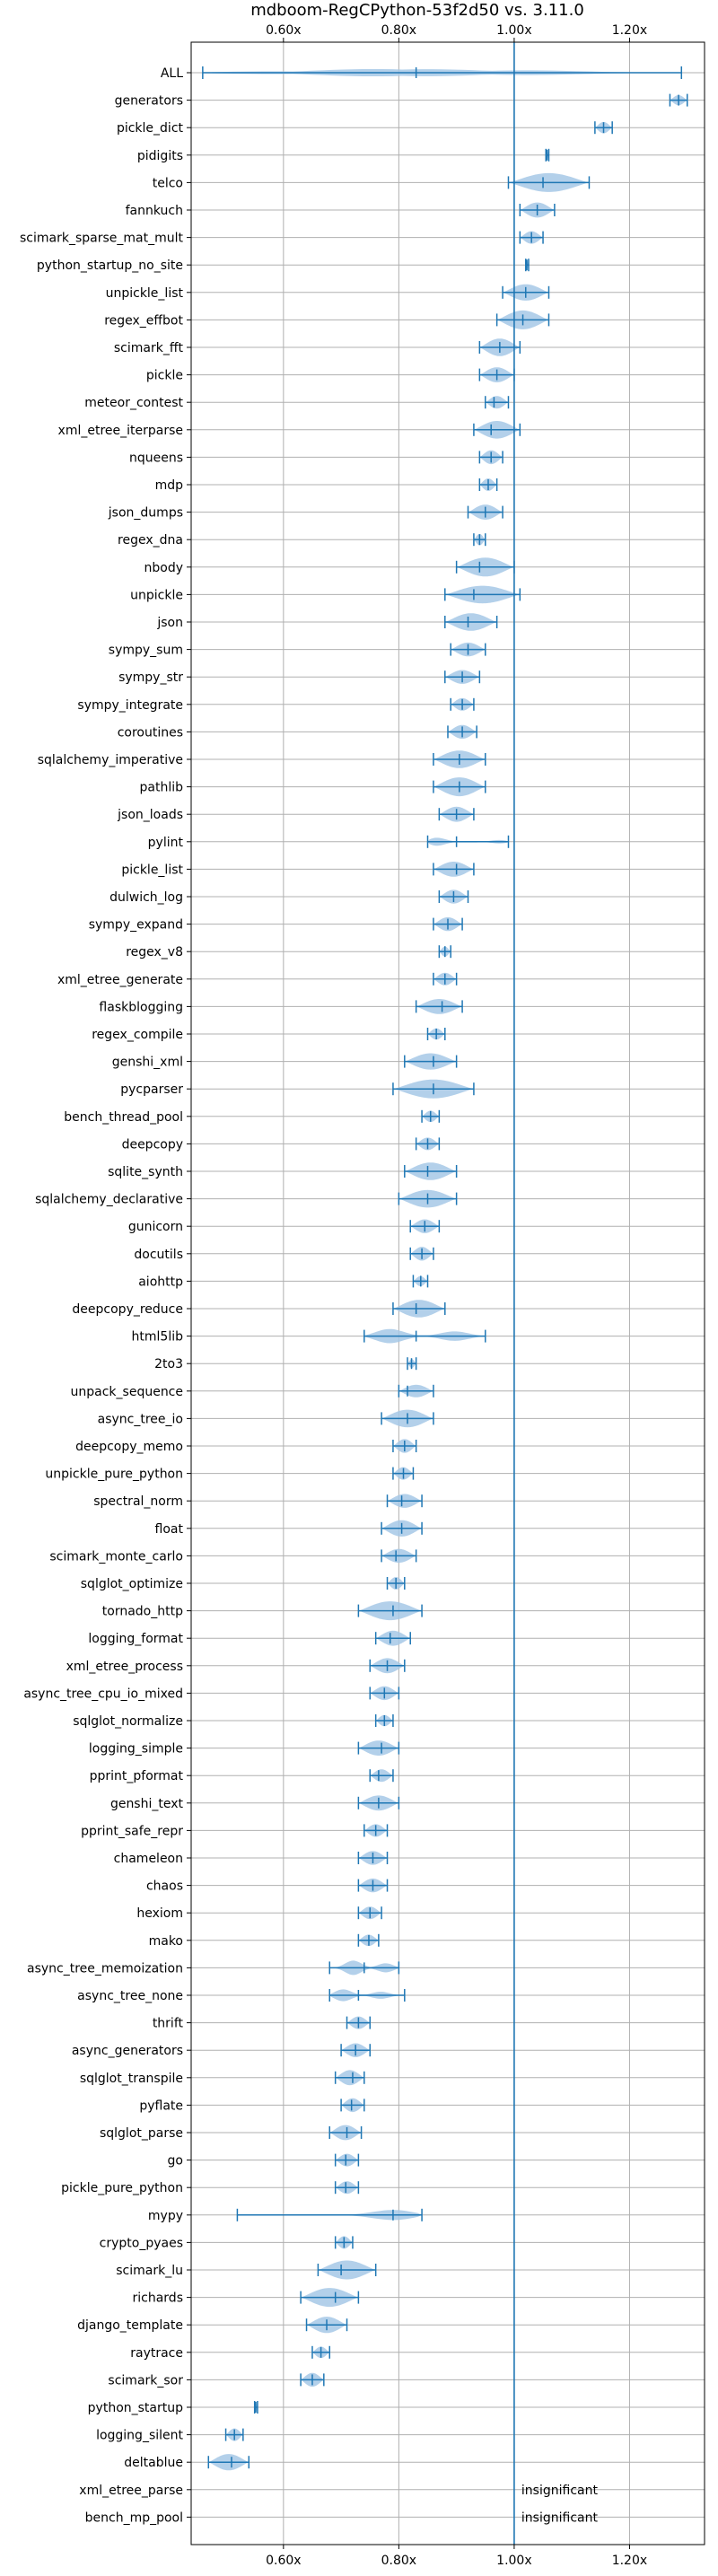 The height and width of the screenshot is (2576, 718). Describe the element at coordinates (110, 265) in the screenshot. I see `category-label: python_startup_no_site` at that location.